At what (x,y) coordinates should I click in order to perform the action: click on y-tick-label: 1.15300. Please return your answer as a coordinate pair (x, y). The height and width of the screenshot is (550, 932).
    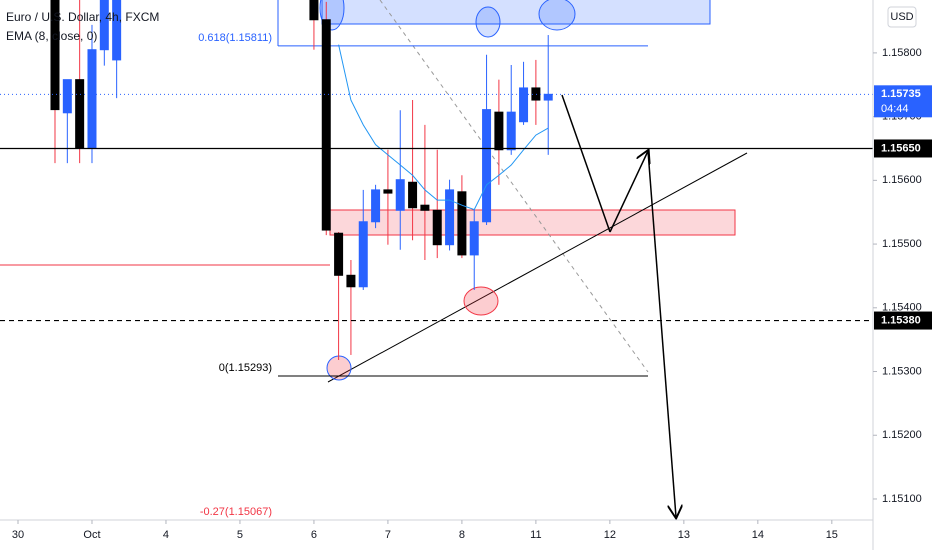
    Looking at the image, I should click on (902, 371).